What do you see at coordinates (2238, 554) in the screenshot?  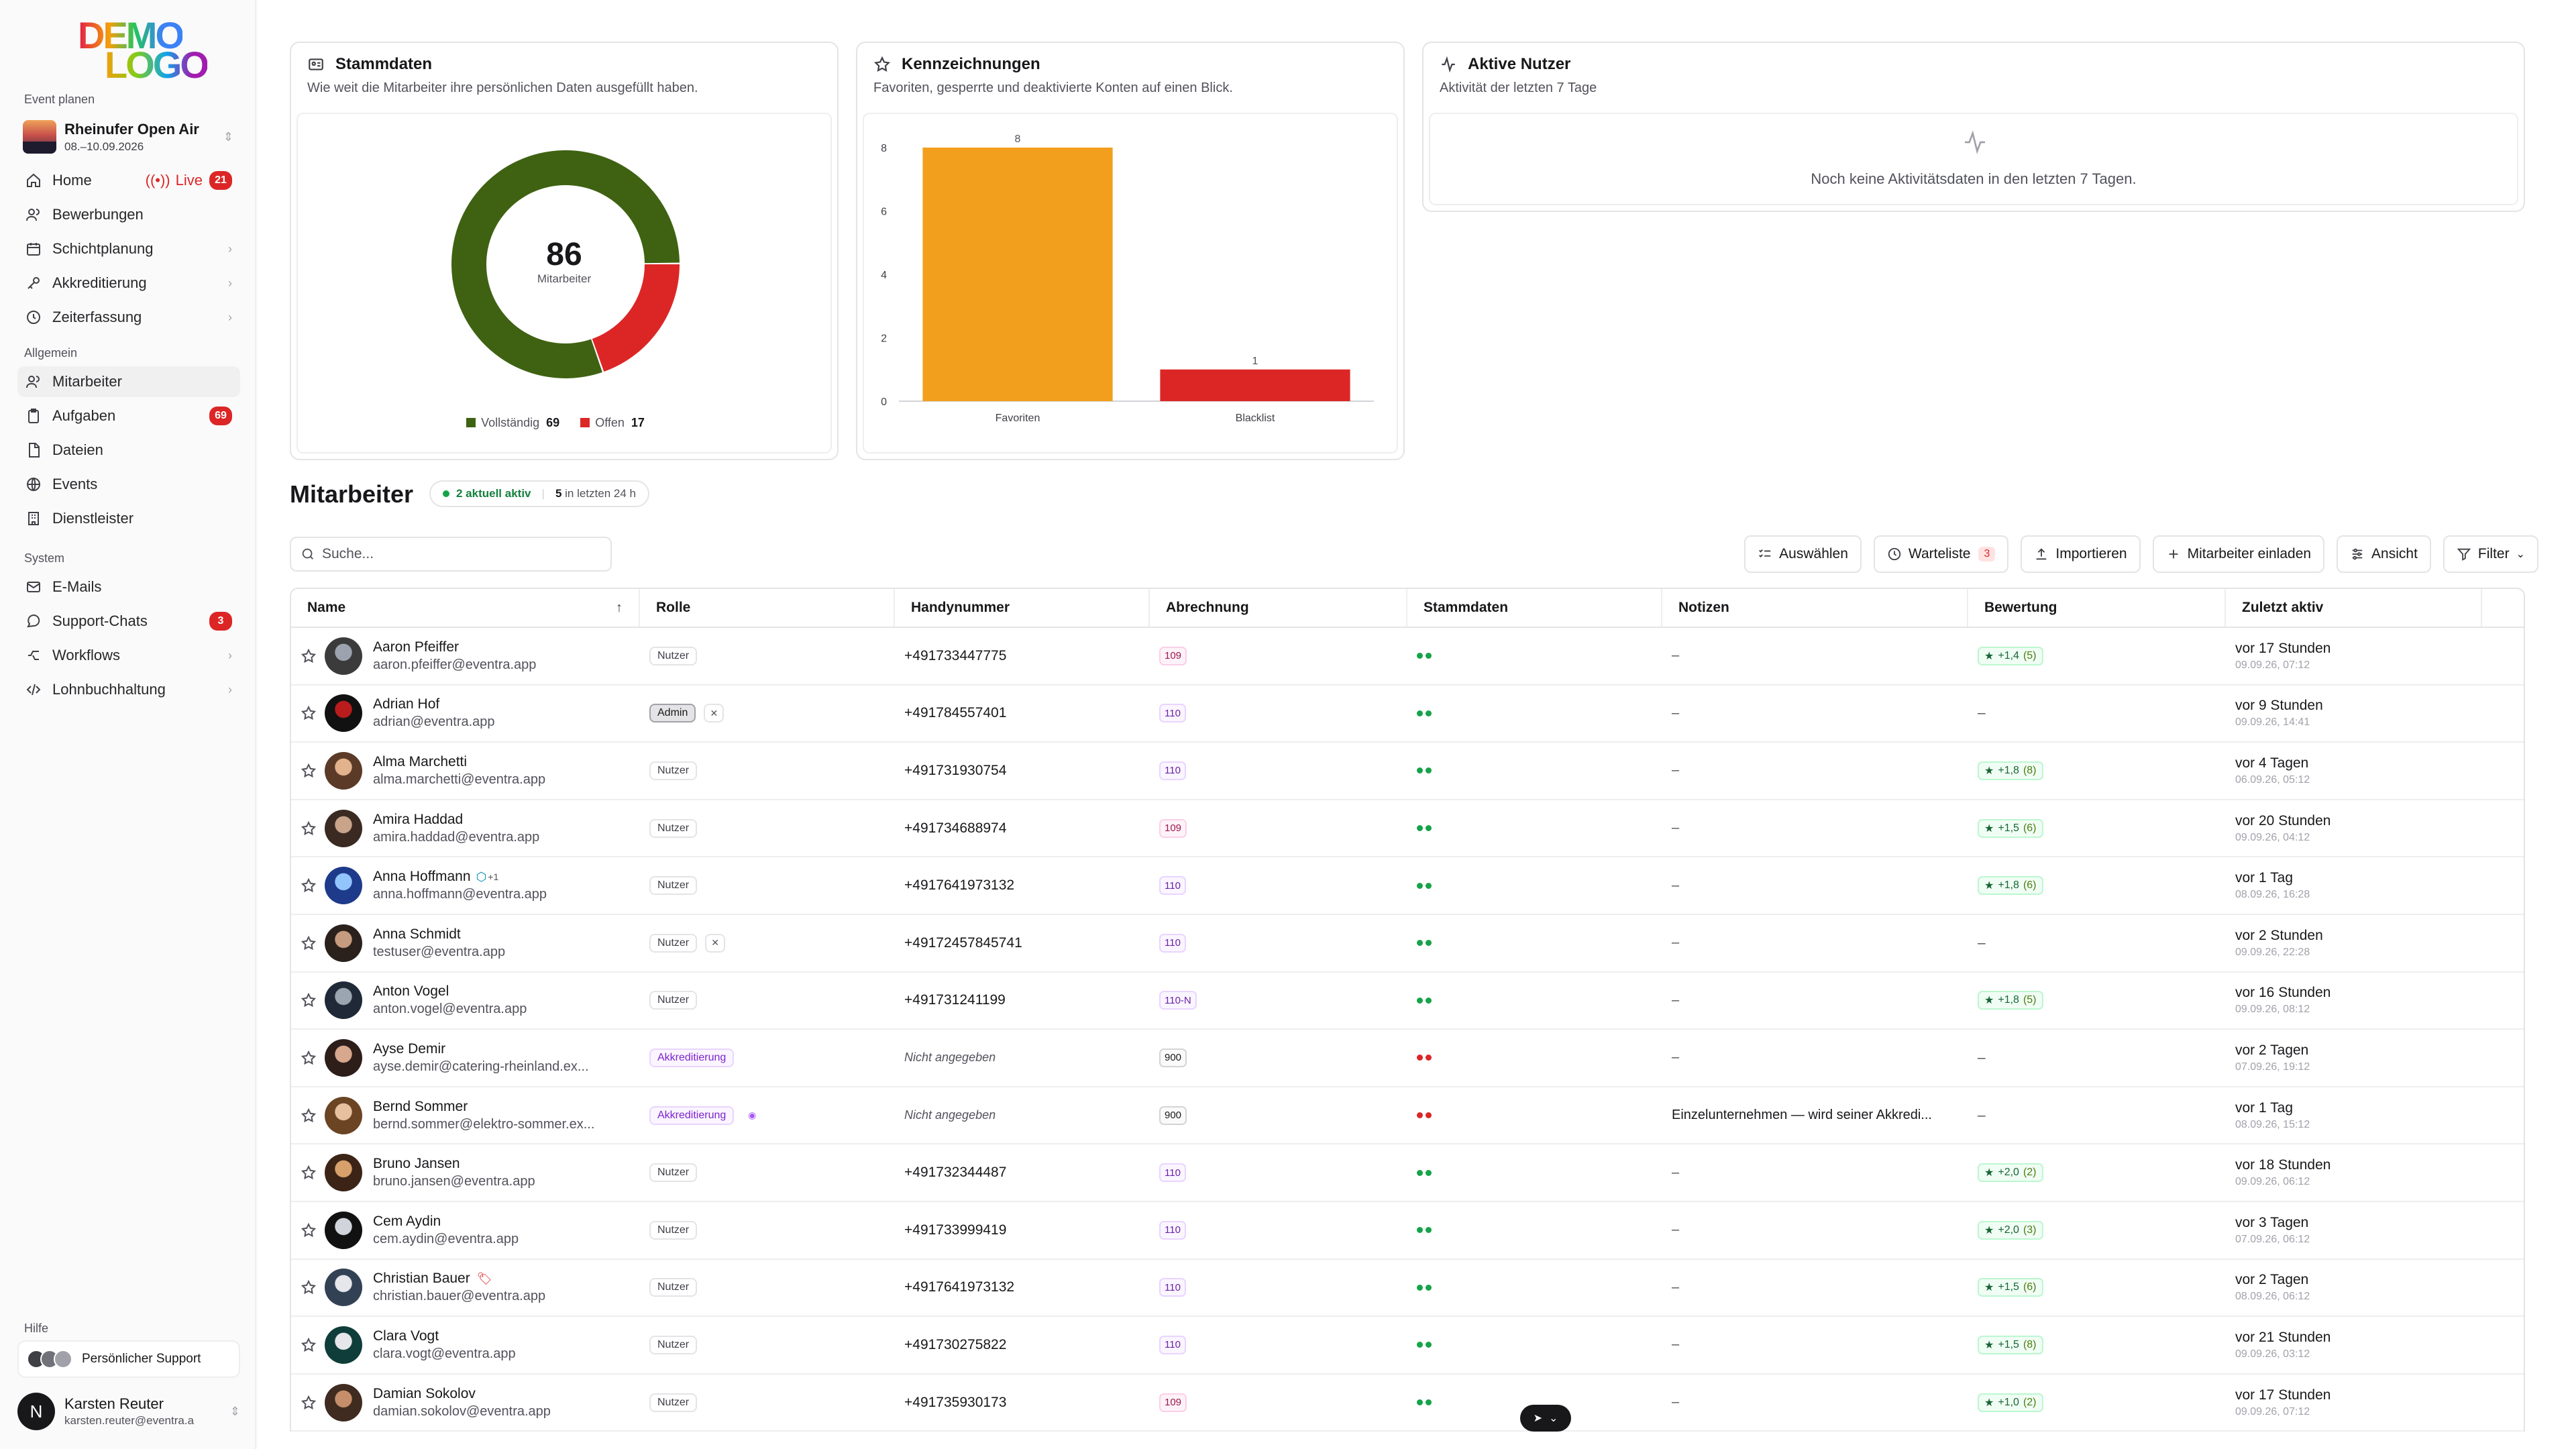 I see `invite-button: Mitarbeiter einladen` at bounding box center [2238, 554].